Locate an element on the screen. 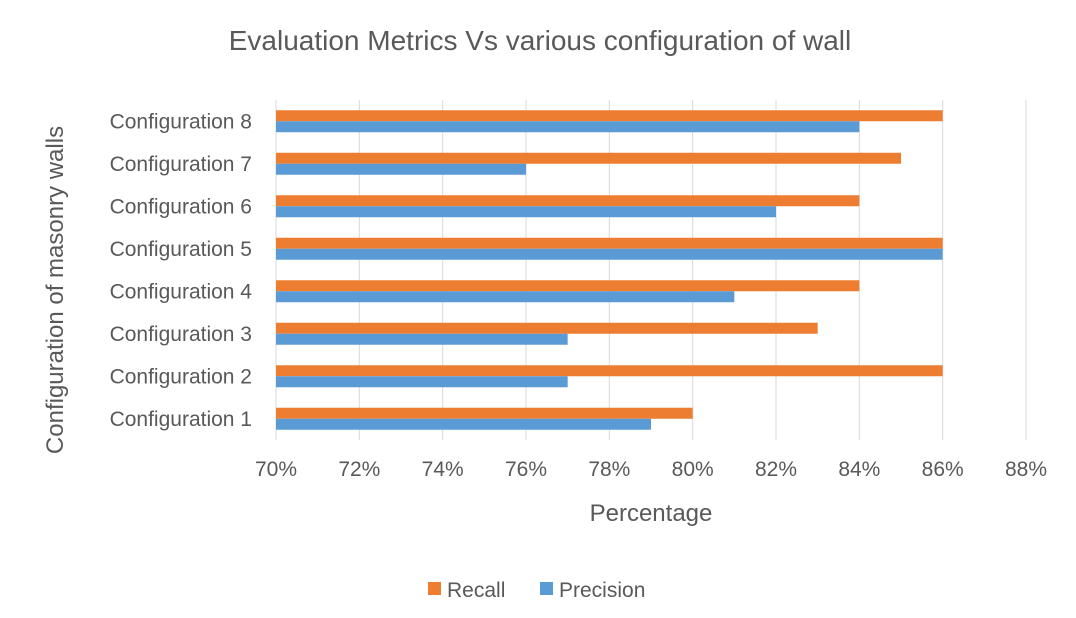  y-axis-title: Configuration of masonry walls is located at coordinates (55, 290).